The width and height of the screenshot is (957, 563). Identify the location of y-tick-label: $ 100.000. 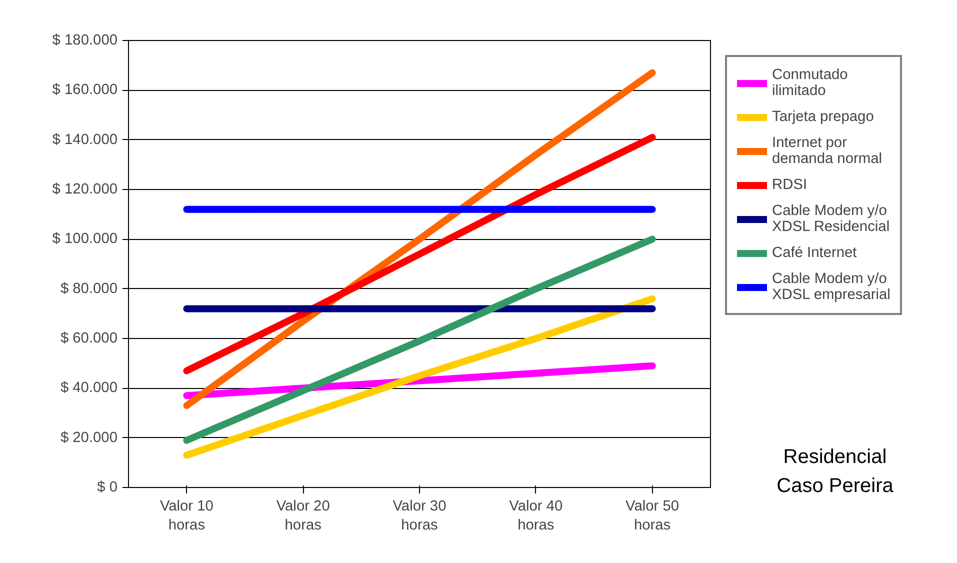
(85, 239).